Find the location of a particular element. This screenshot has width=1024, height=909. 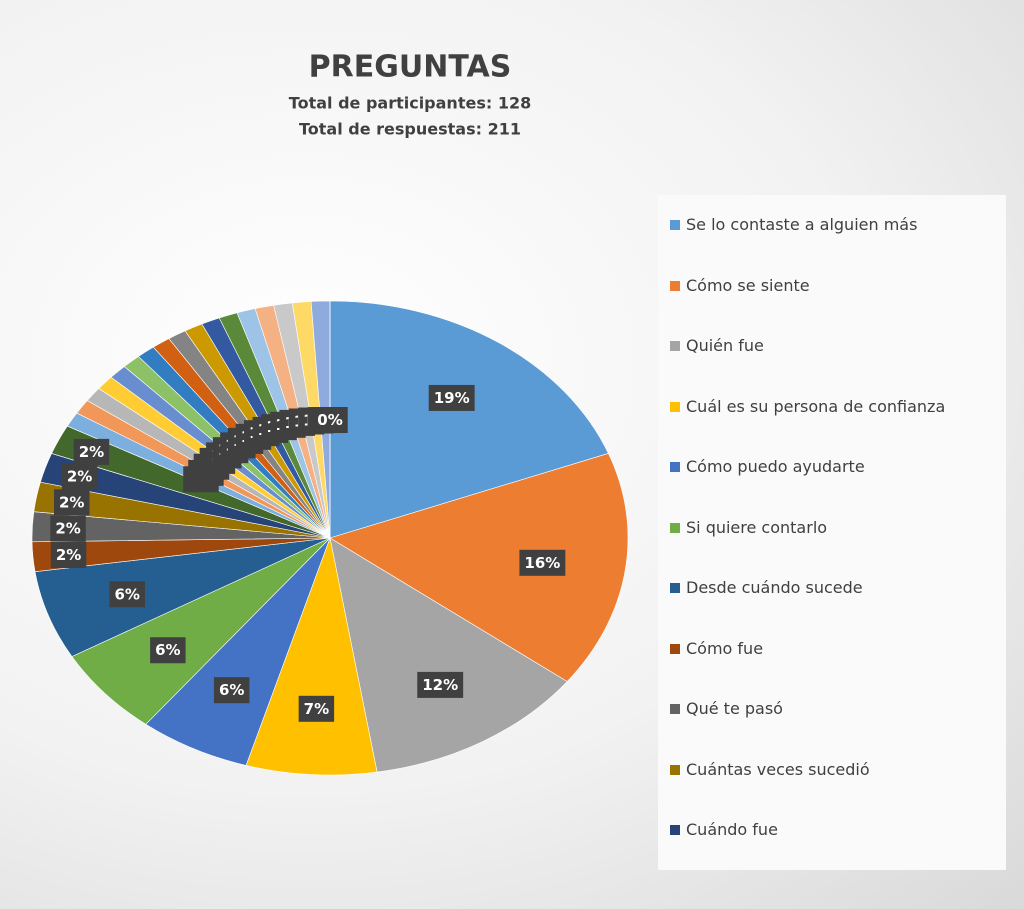

legend-item: Cómo fue is located at coordinates (830, 648).